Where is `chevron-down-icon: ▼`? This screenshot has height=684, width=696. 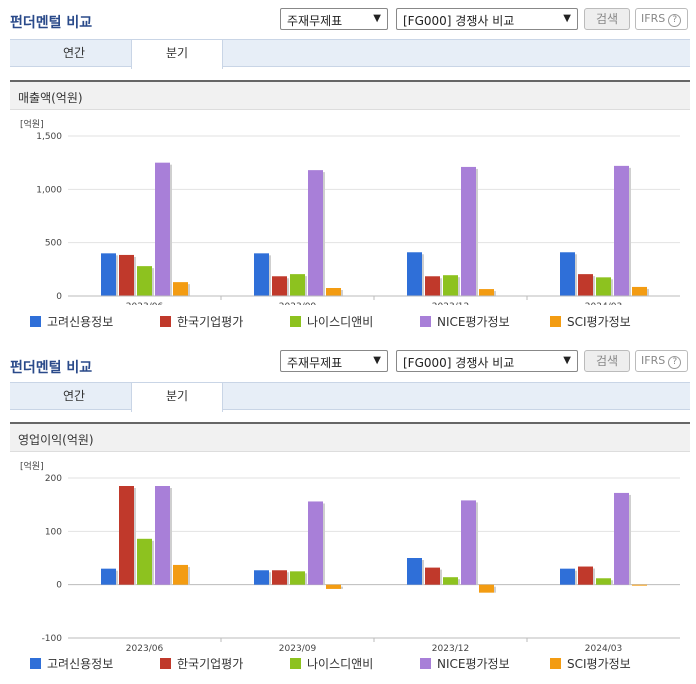 chevron-down-icon: ▼ is located at coordinates (567, 360).